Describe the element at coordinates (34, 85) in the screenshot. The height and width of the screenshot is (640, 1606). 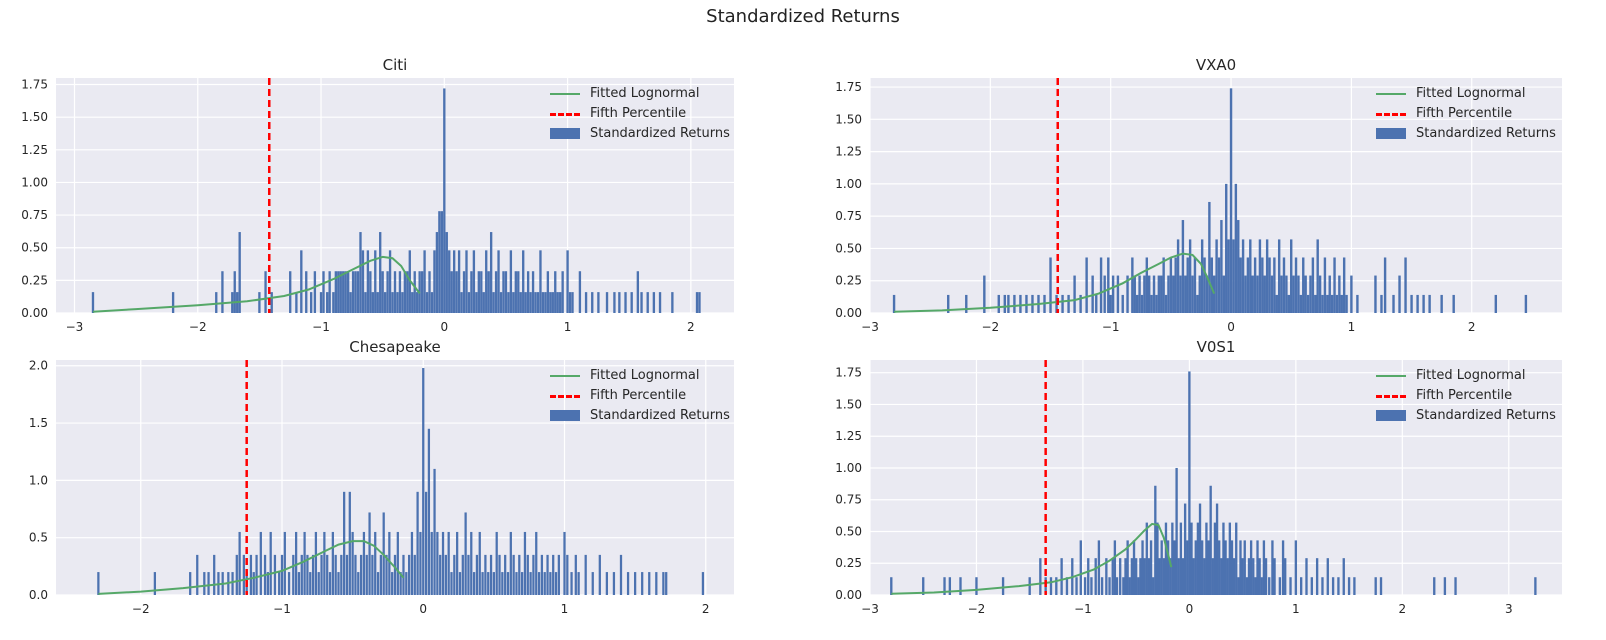
I see `y-tick-label: 1.75` at that location.